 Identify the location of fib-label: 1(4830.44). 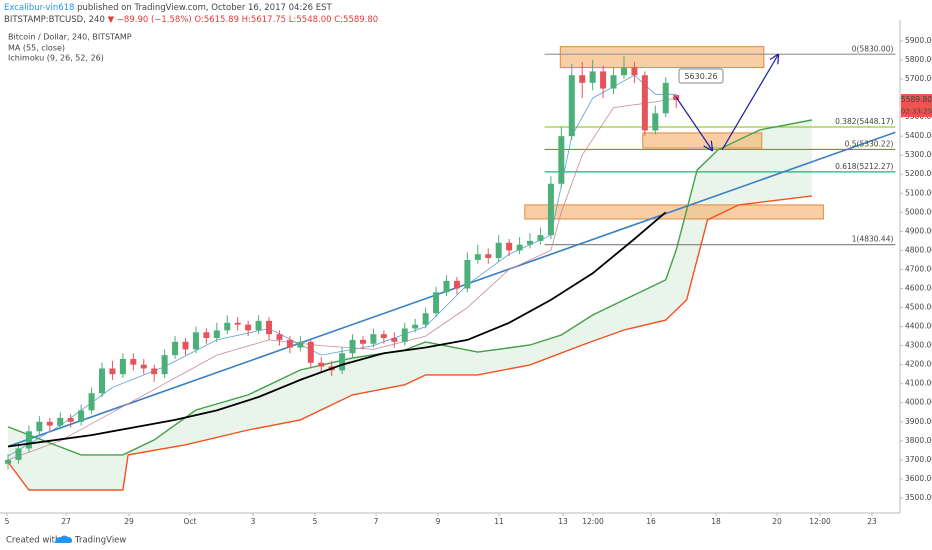
(873, 239).